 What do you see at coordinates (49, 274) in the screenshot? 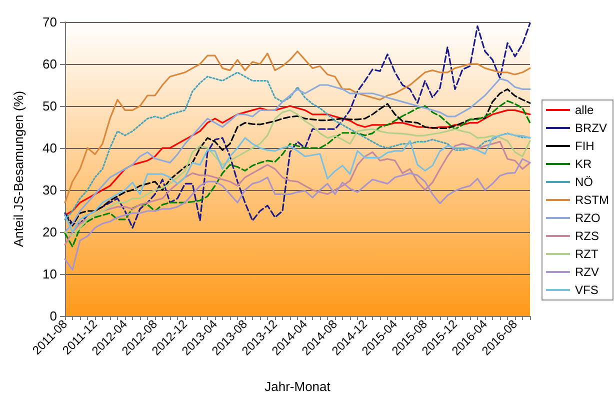
I see `y-tick-label: 10` at bounding box center [49, 274].